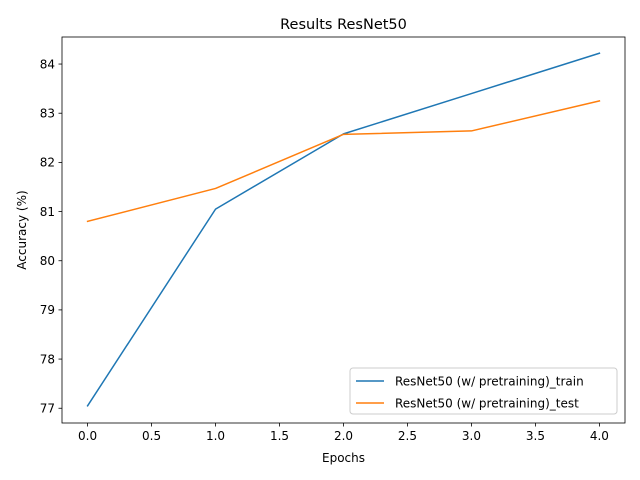 The image size is (640, 480). Describe the element at coordinates (471, 436) in the screenshot. I see `x-tick-label: 3.0` at that location.